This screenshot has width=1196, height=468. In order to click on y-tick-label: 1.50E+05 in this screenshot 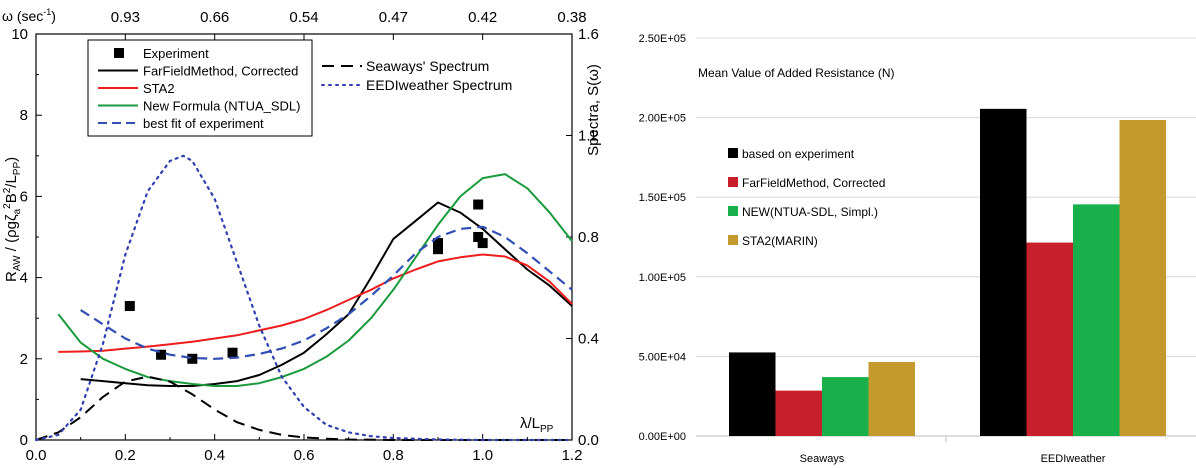, I will do `click(662, 198)`.